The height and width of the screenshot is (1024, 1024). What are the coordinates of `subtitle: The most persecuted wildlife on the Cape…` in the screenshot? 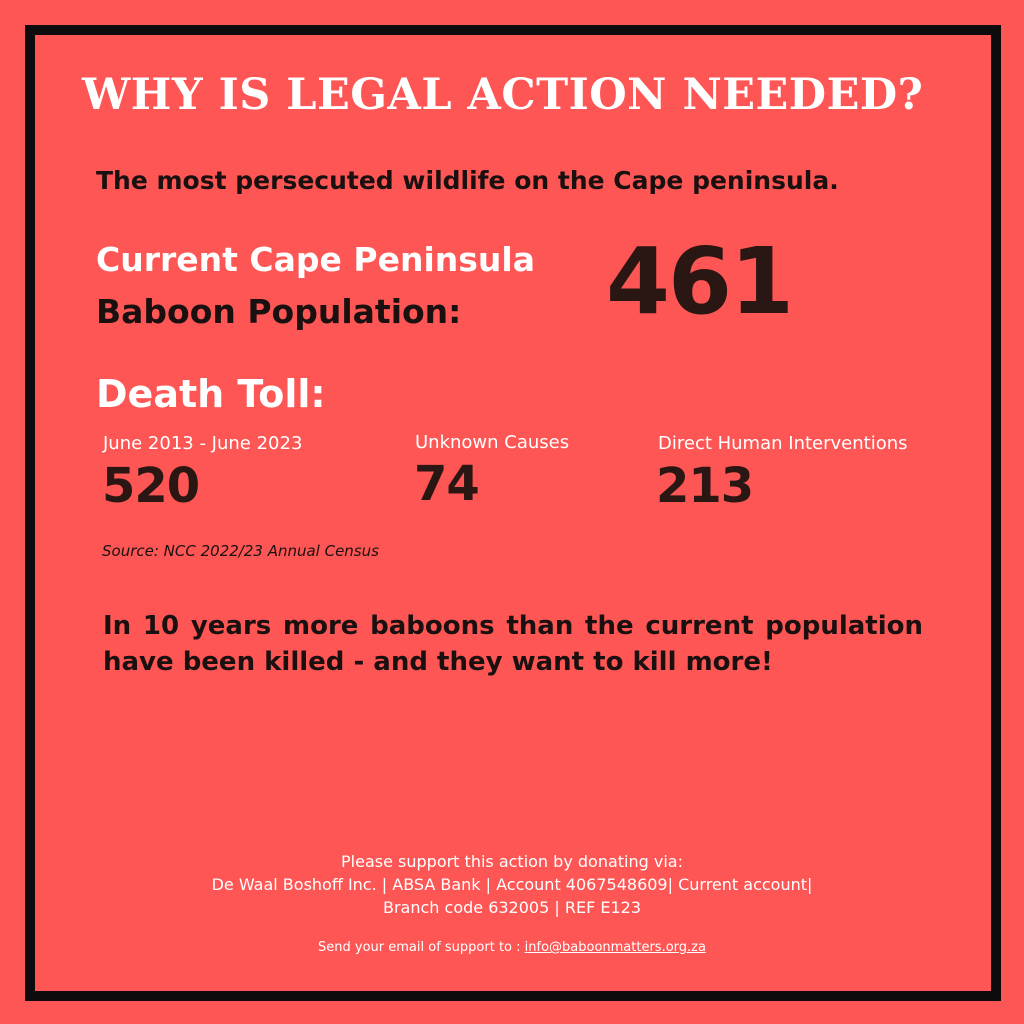 It's located at (467, 180).